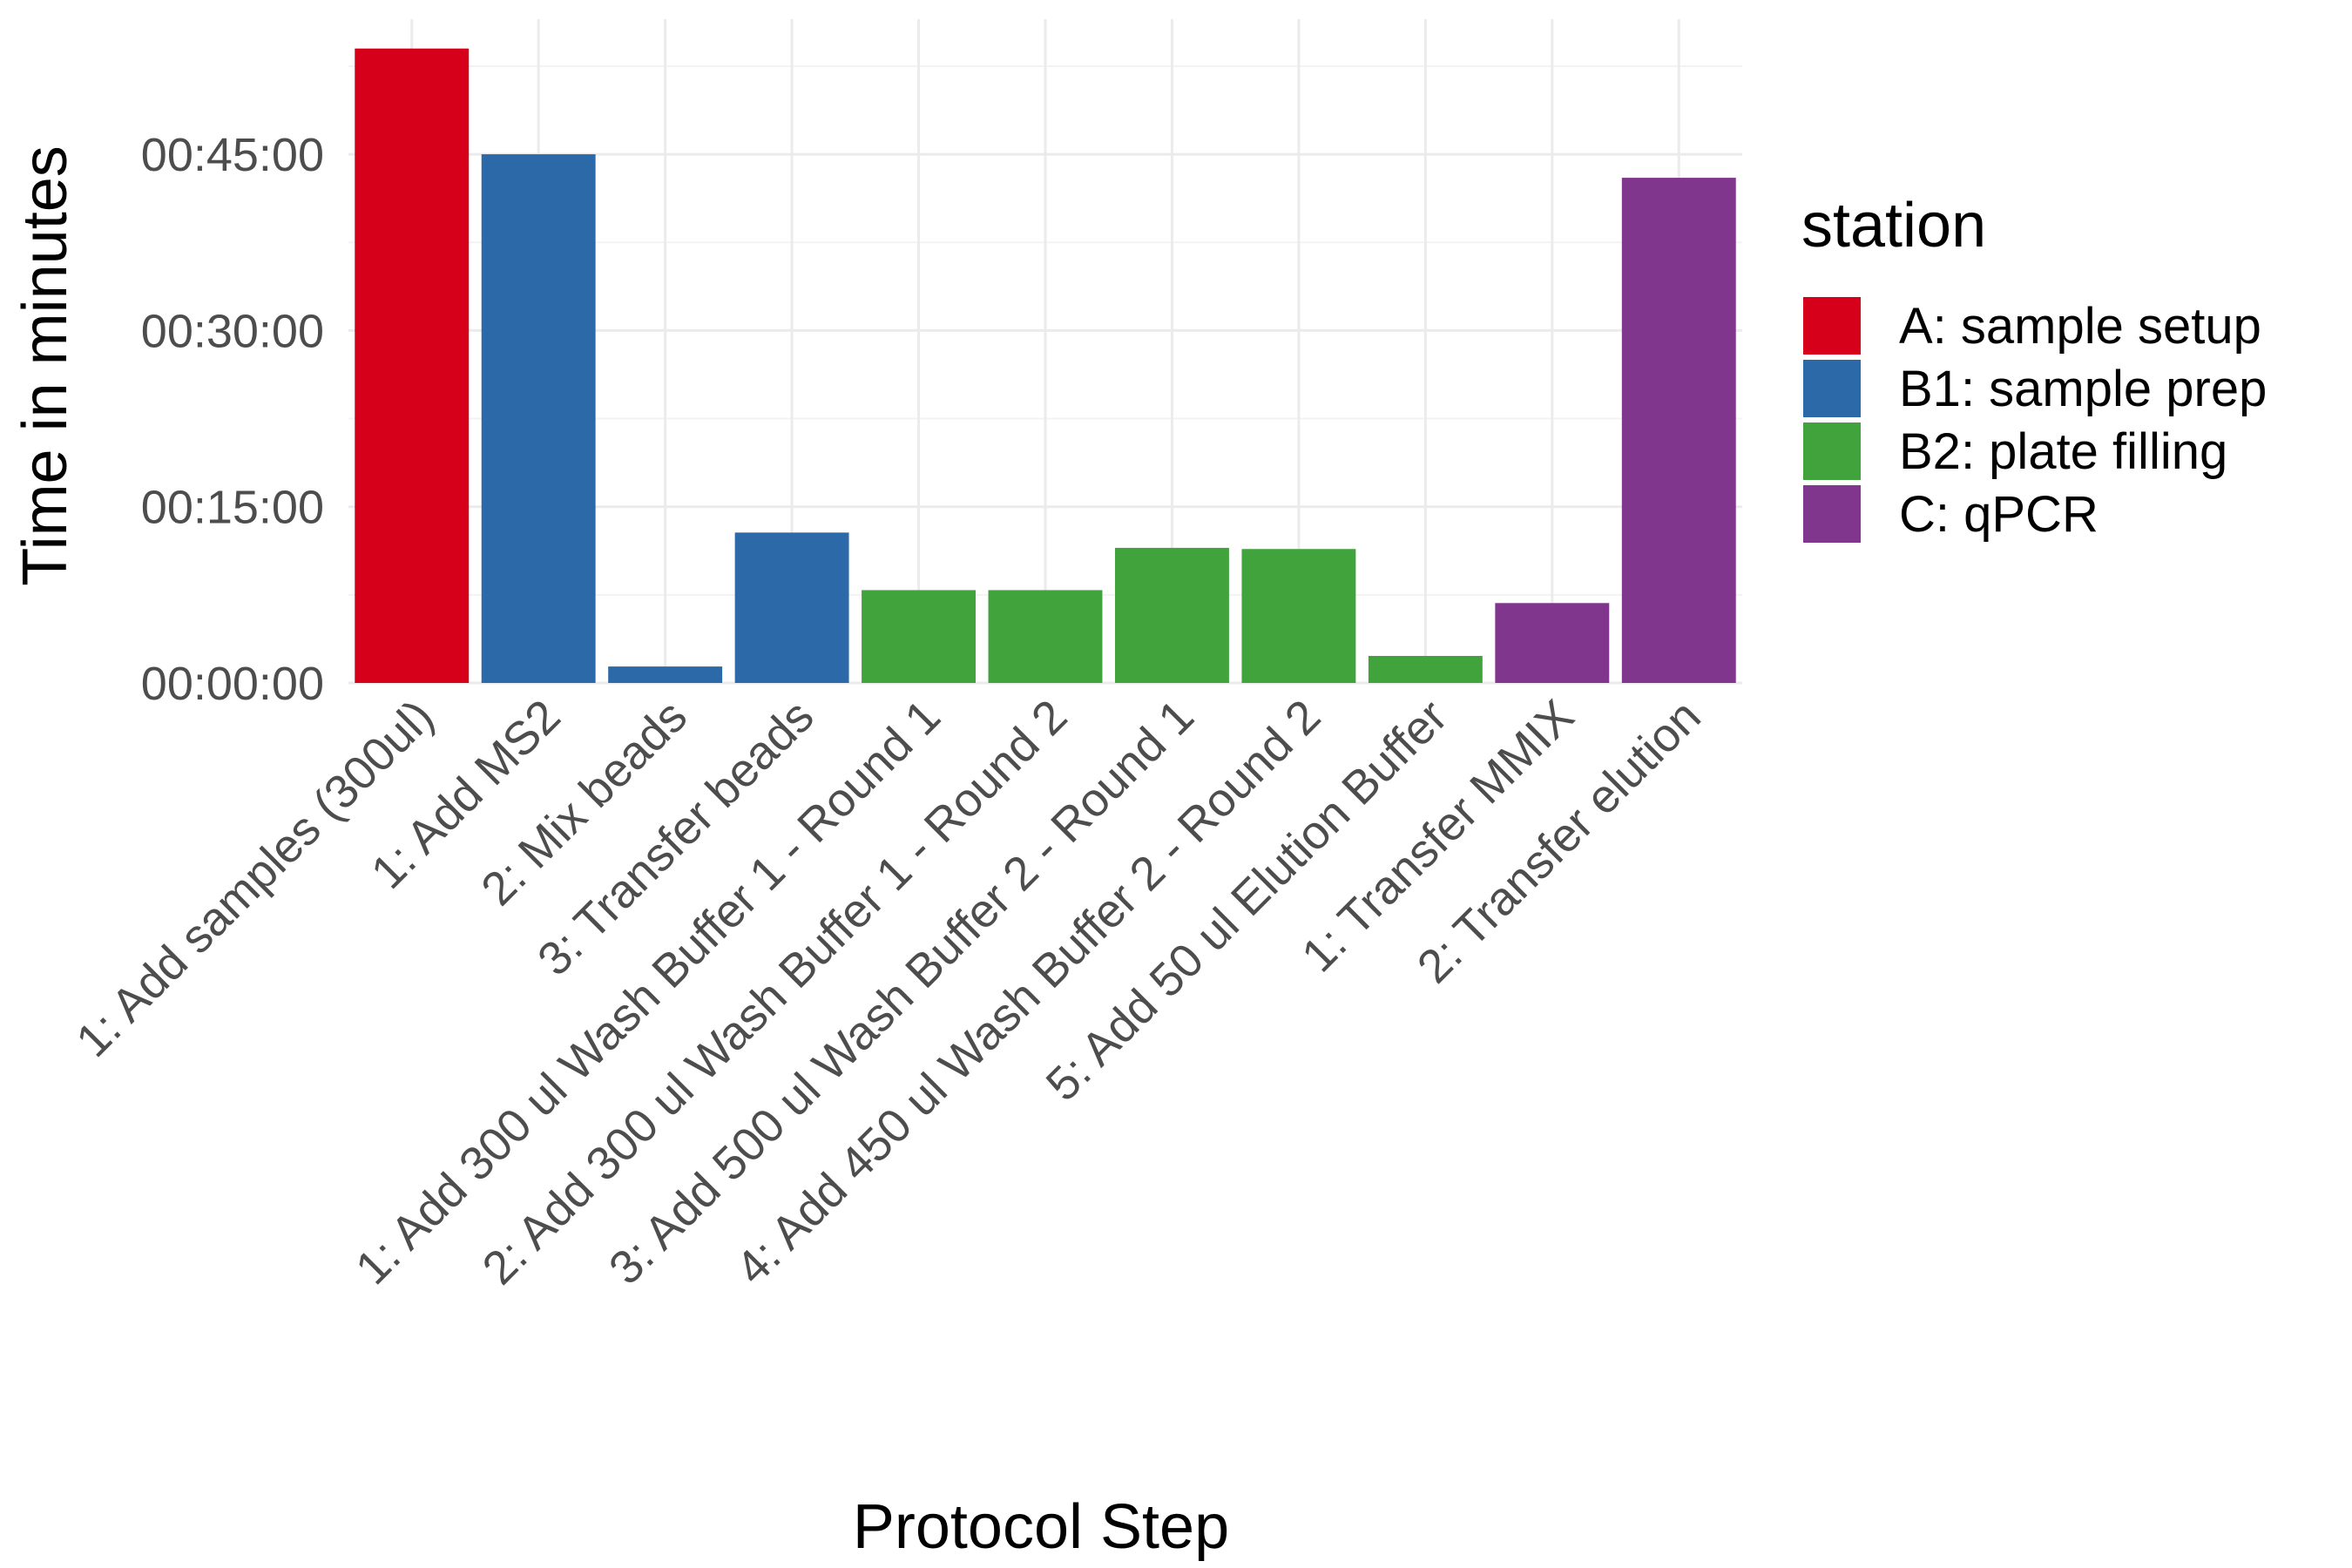  Describe the element at coordinates (233, 508) in the screenshot. I see `y-tick-label: 00:15:00` at that location.